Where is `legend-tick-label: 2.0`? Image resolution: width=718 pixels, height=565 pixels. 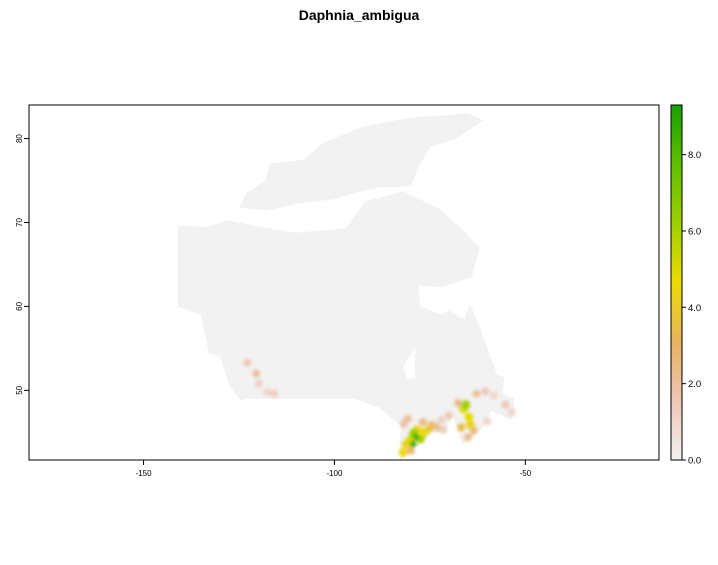 legend-tick-label: 2.0 is located at coordinates (694, 384).